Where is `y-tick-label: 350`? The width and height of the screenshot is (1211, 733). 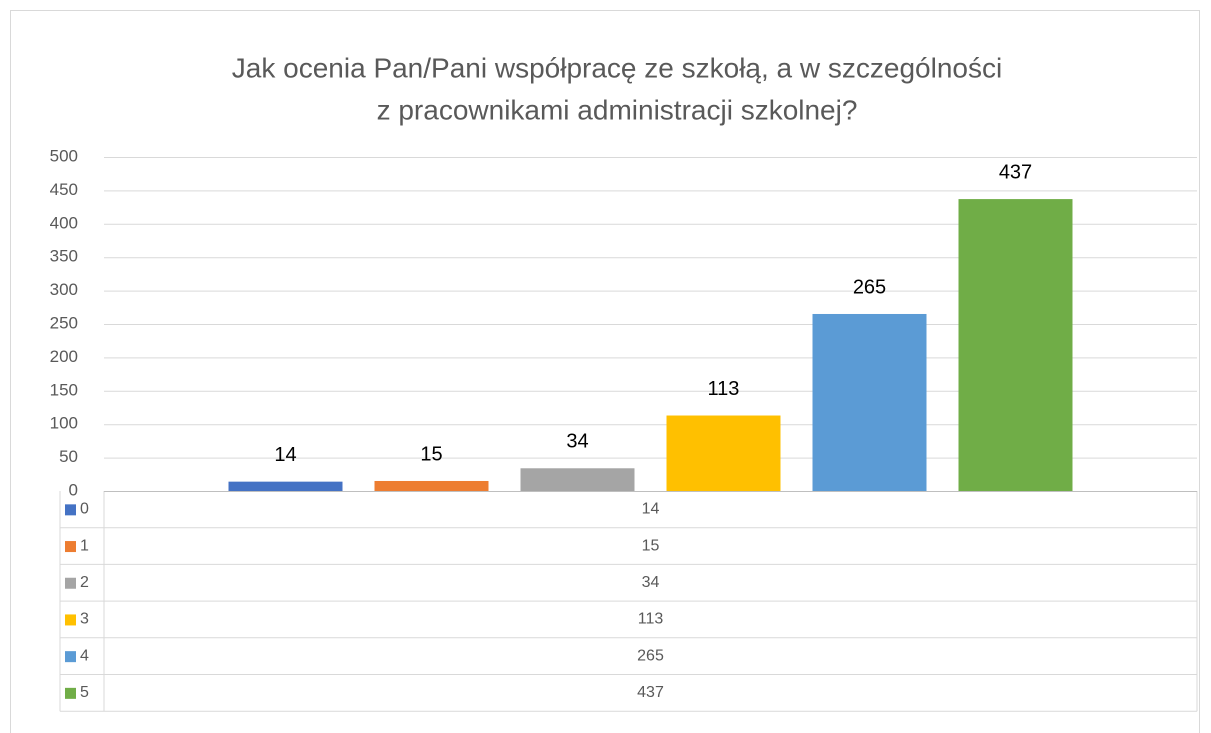 y-tick-label: 350 is located at coordinates (64, 256).